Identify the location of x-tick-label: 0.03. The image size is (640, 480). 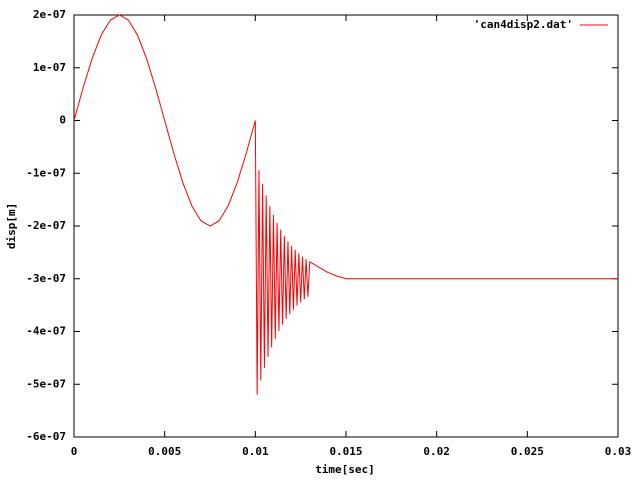
(618, 451).